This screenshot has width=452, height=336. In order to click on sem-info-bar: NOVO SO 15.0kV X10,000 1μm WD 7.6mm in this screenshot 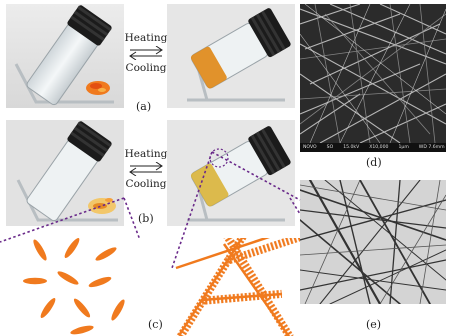, I will do `click(373, 147)`.